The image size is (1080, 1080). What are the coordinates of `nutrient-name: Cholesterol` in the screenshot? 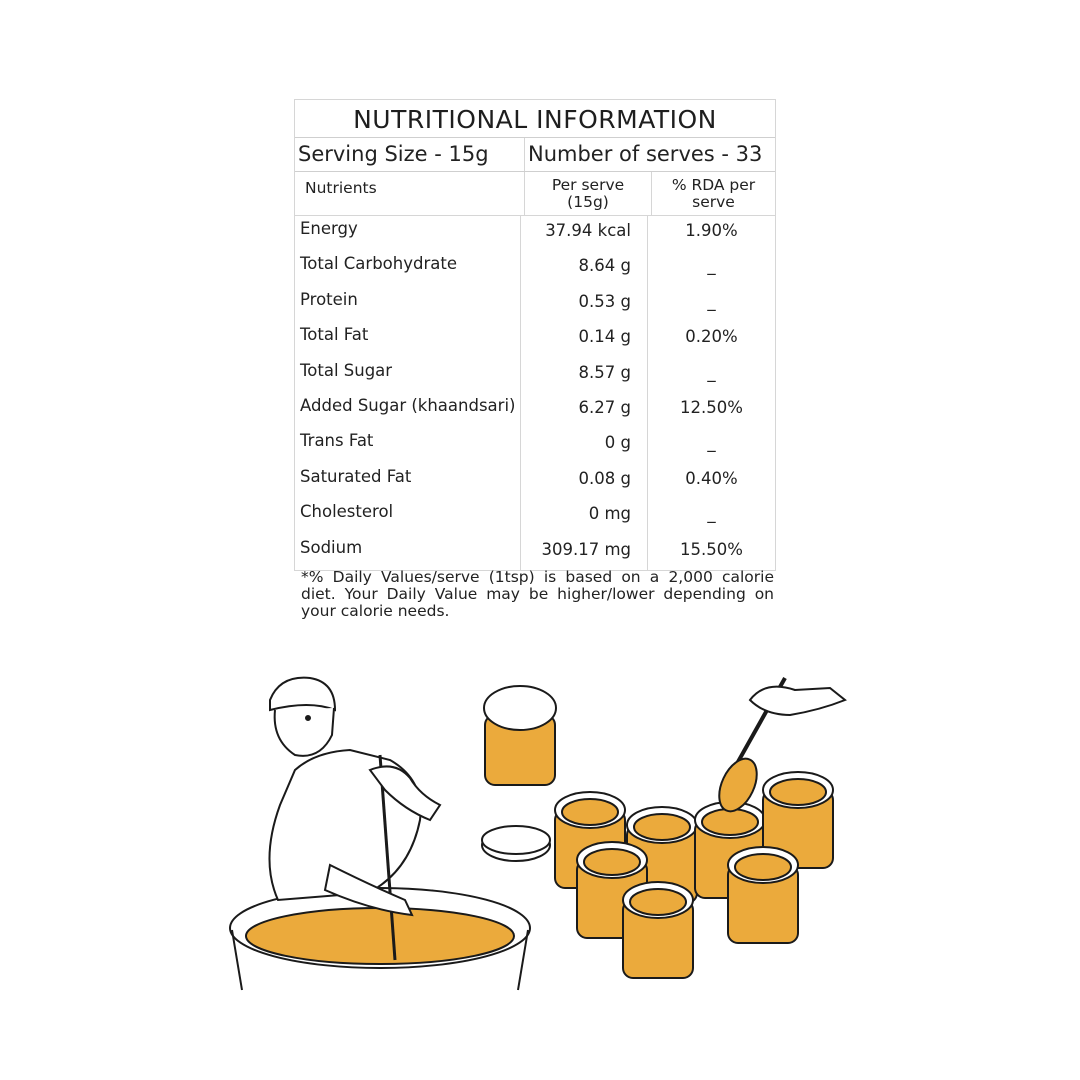 It's located at (408, 517).